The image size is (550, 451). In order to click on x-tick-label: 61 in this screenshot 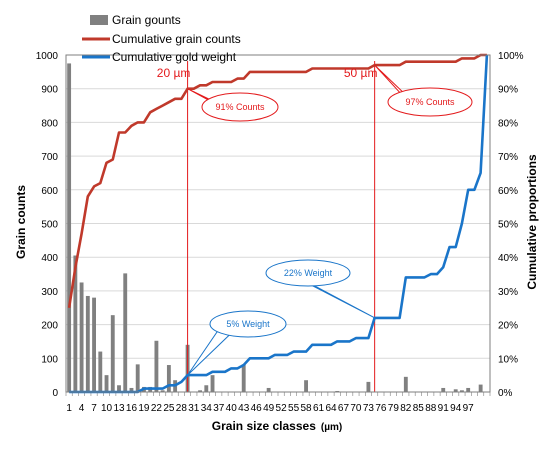, I will do `click(319, 408)`.